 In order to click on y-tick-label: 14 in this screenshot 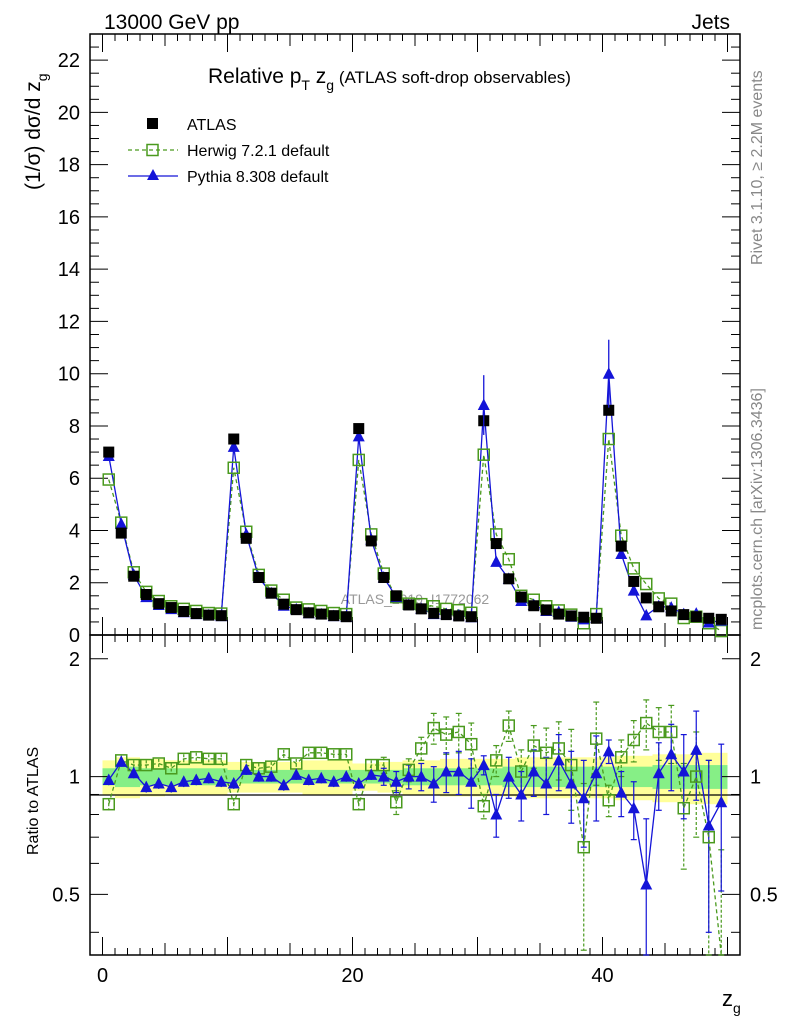, I will do `click(69, 270)`.